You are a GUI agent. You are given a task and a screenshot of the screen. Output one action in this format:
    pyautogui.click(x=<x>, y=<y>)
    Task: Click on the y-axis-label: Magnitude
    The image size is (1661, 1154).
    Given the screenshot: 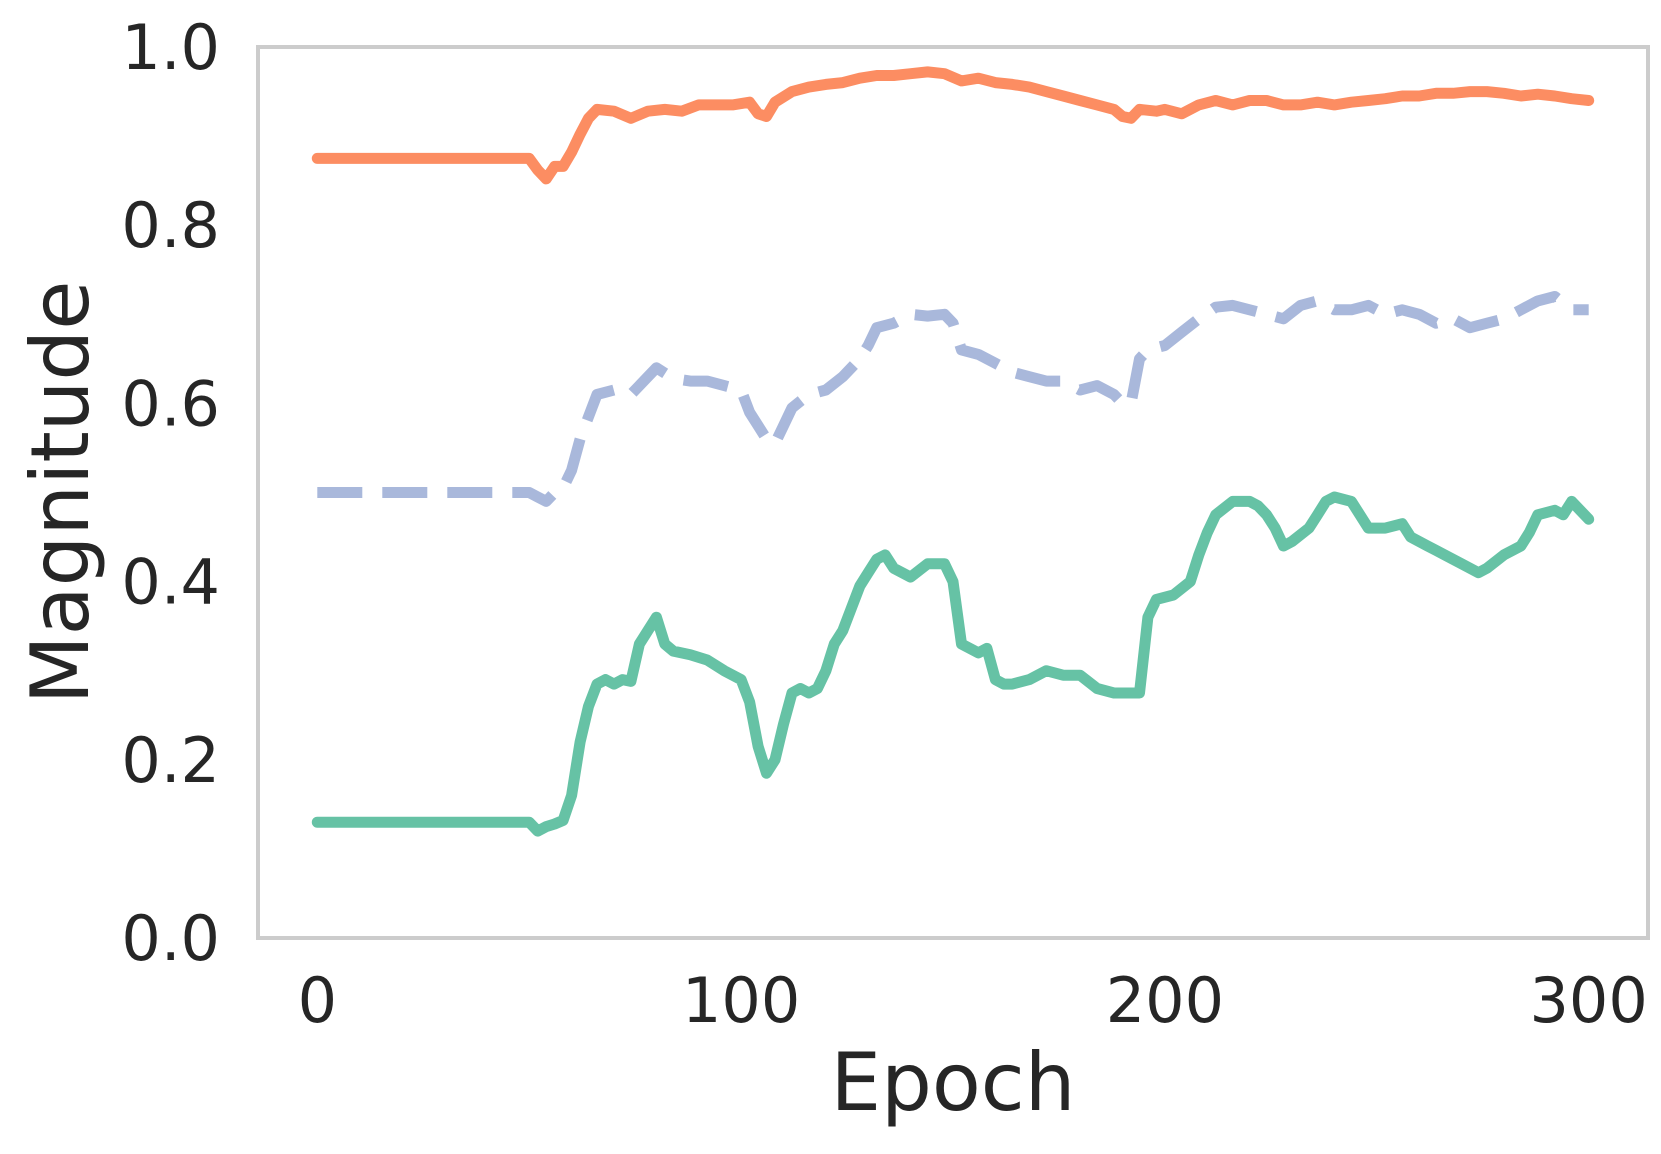 What is the action you would take?
    pyautogui.click(x=60, y=493)
    